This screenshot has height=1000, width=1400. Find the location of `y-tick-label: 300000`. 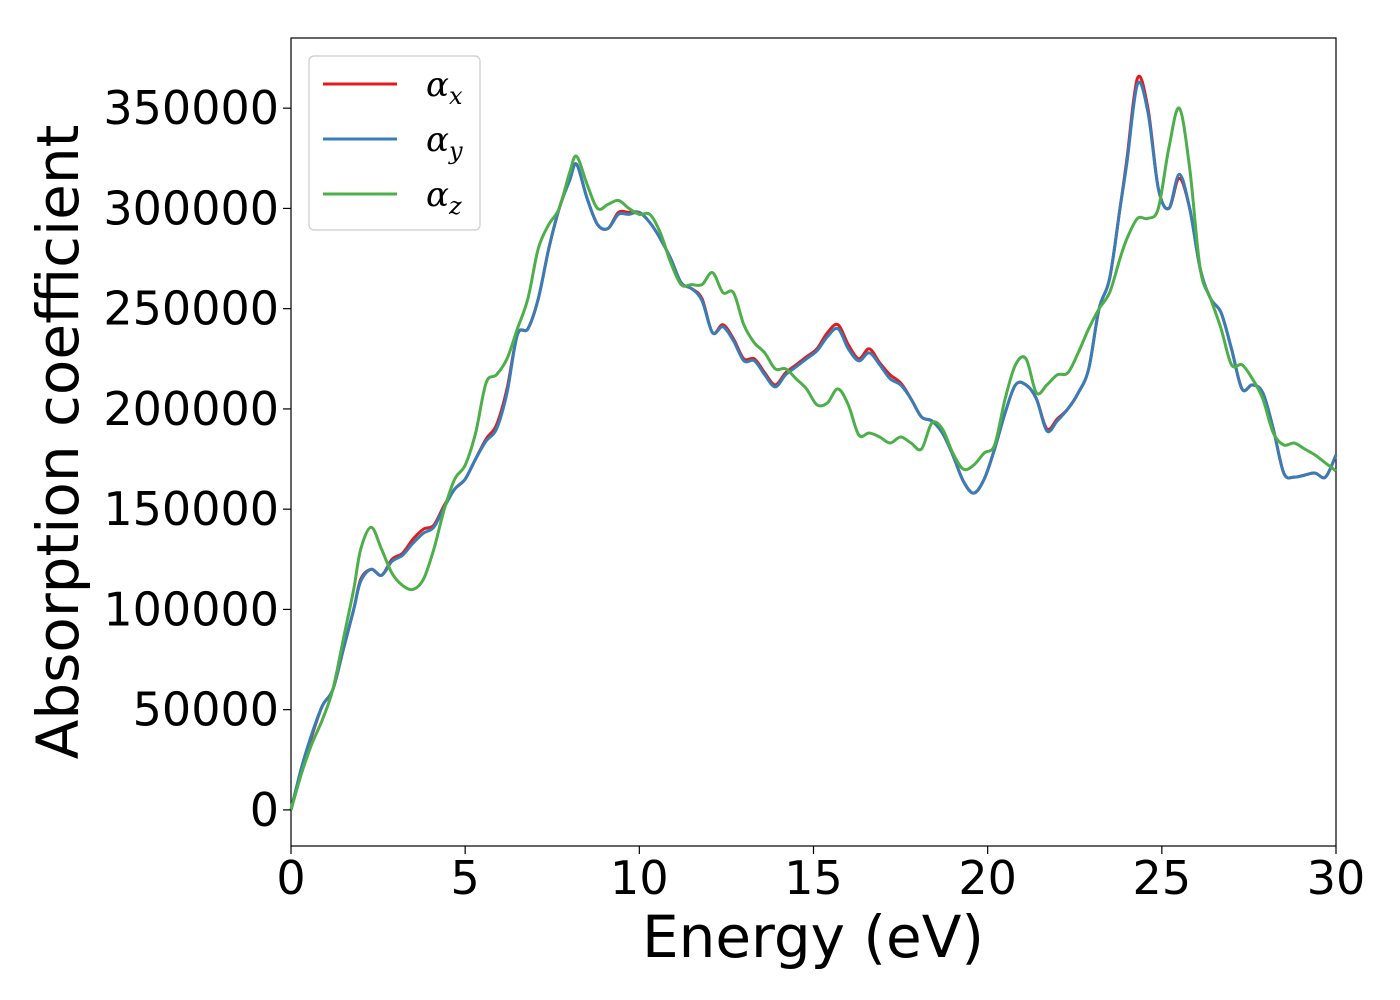

y-tick-label: 300000 is located at coordinates (191, 208).